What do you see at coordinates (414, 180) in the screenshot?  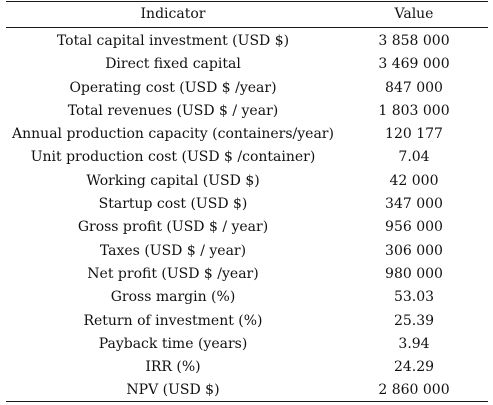 I see `value-cell: 42 000` at bounding box center [414, 180].